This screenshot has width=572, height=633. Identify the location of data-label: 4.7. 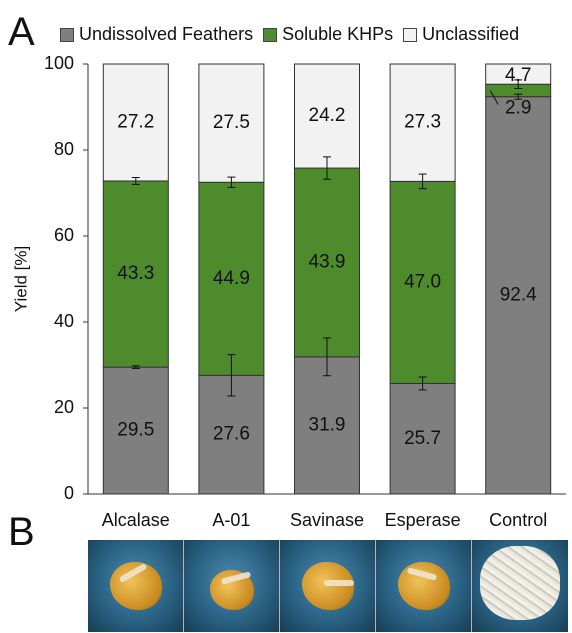
(518, 75).